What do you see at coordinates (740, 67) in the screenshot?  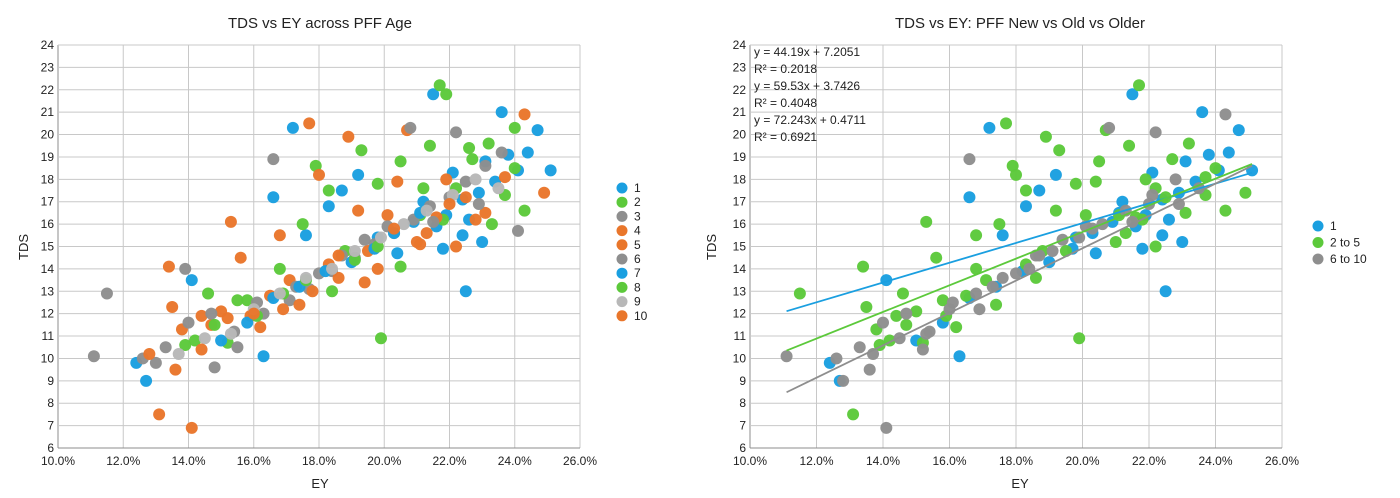 I see `y-tick-label: 23` at bounding box center [740, 67].